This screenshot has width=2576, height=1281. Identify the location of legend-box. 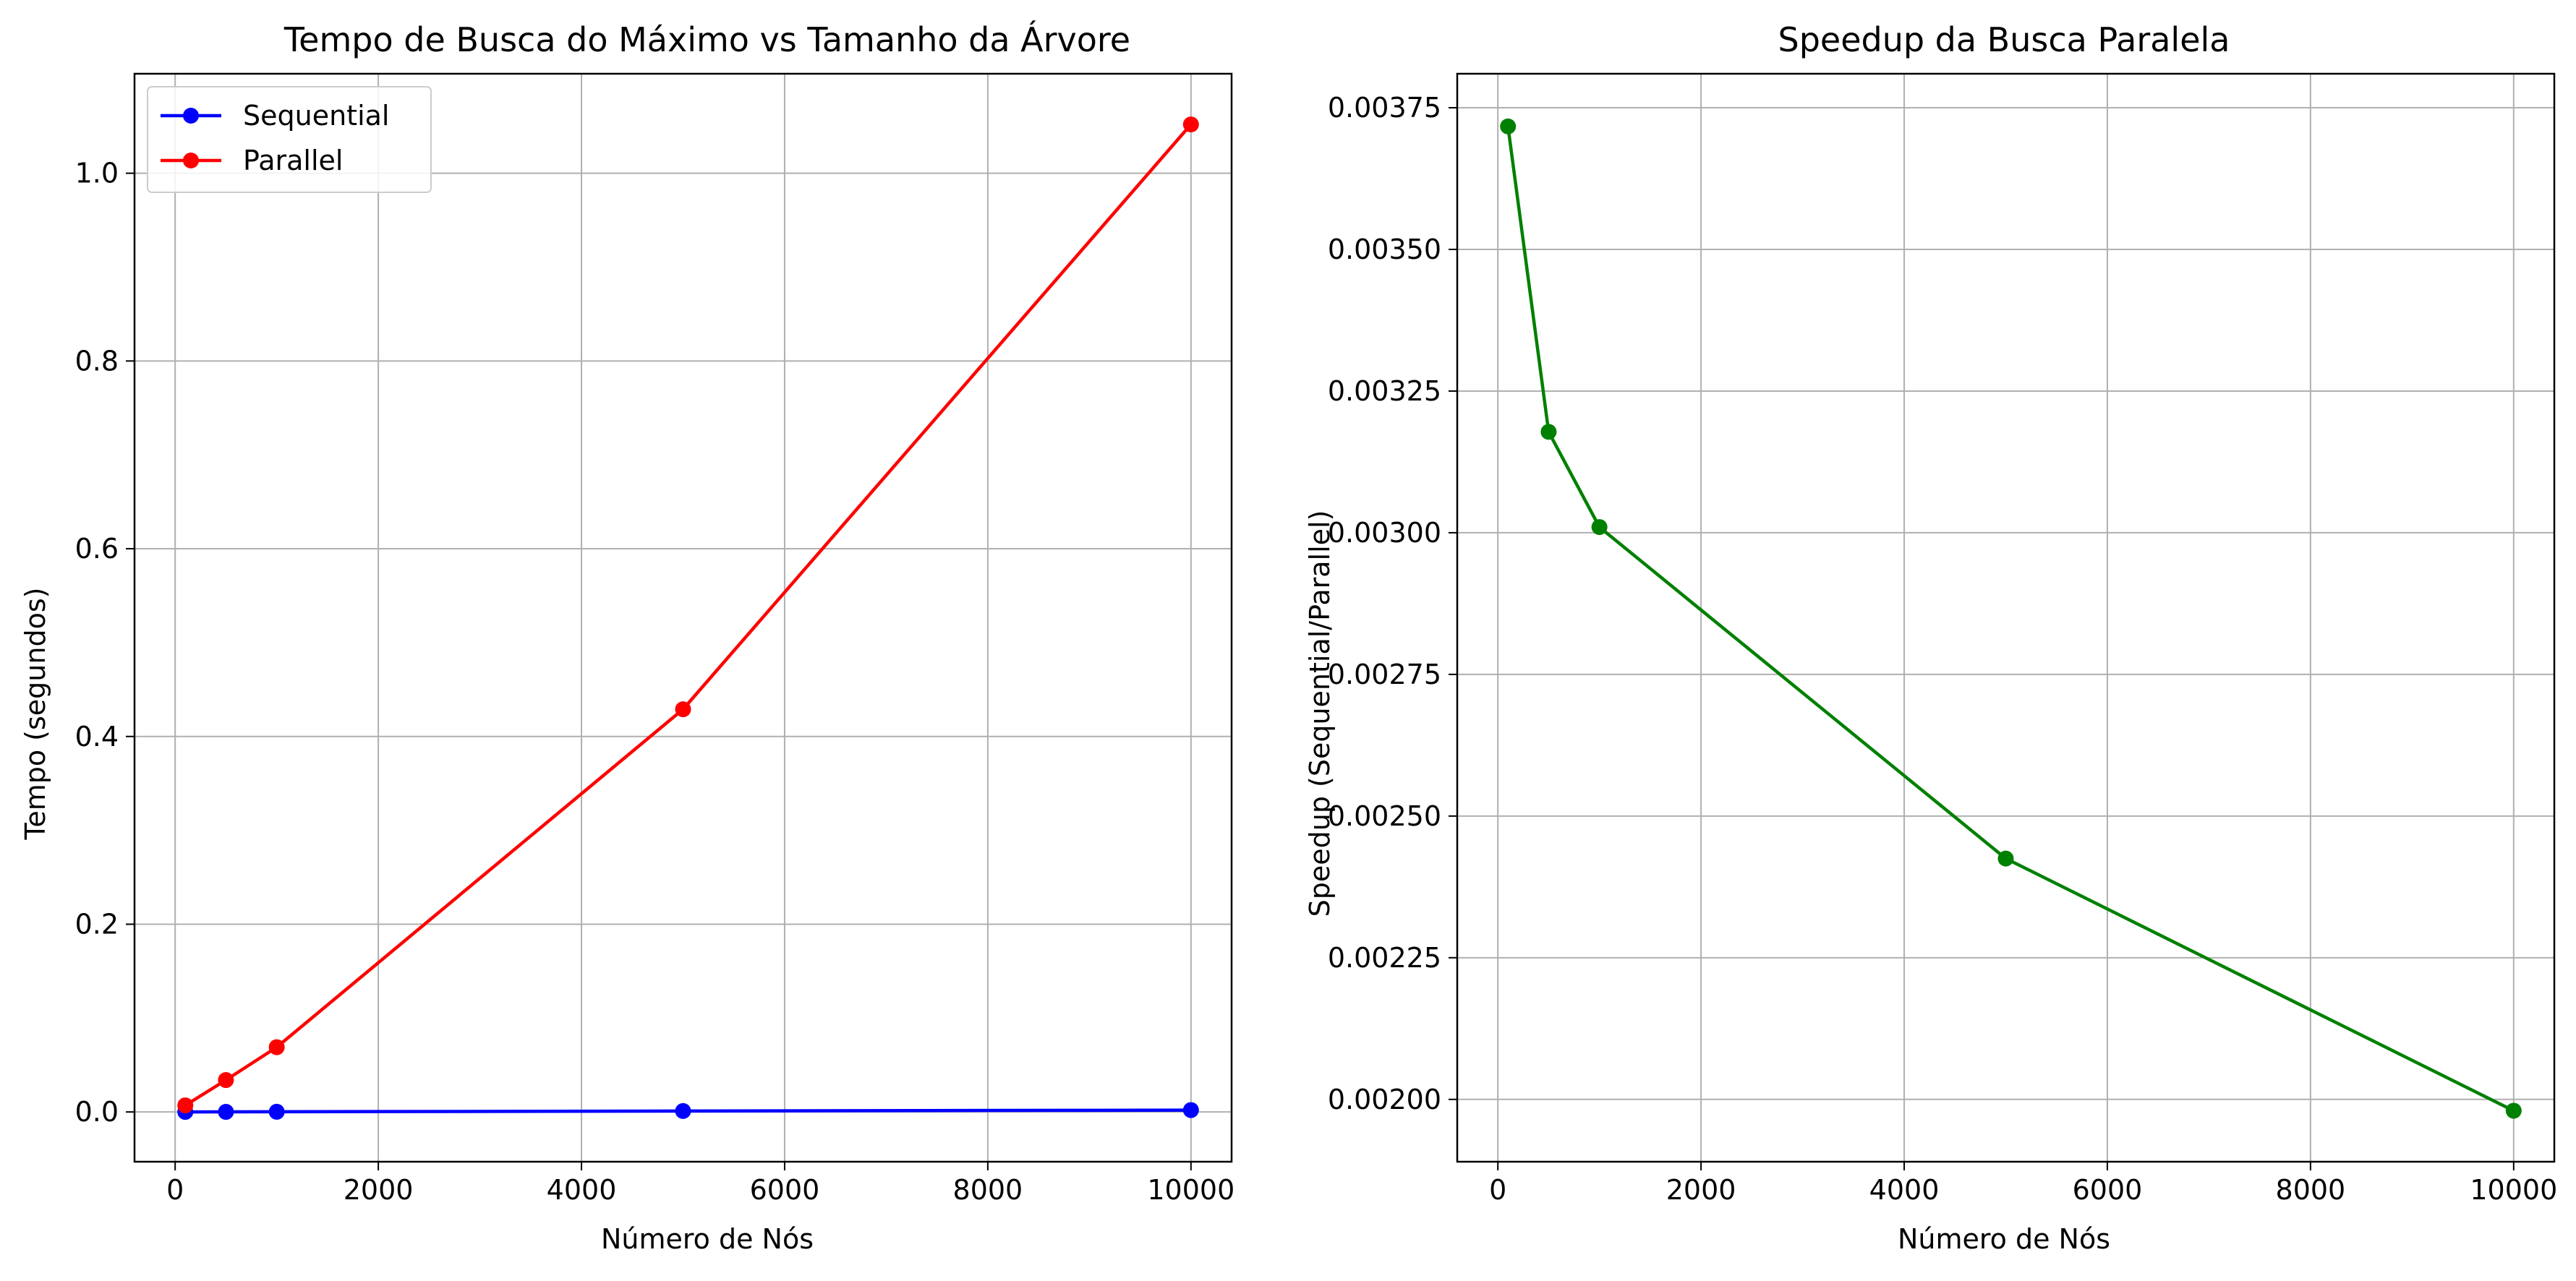
(289, 139).